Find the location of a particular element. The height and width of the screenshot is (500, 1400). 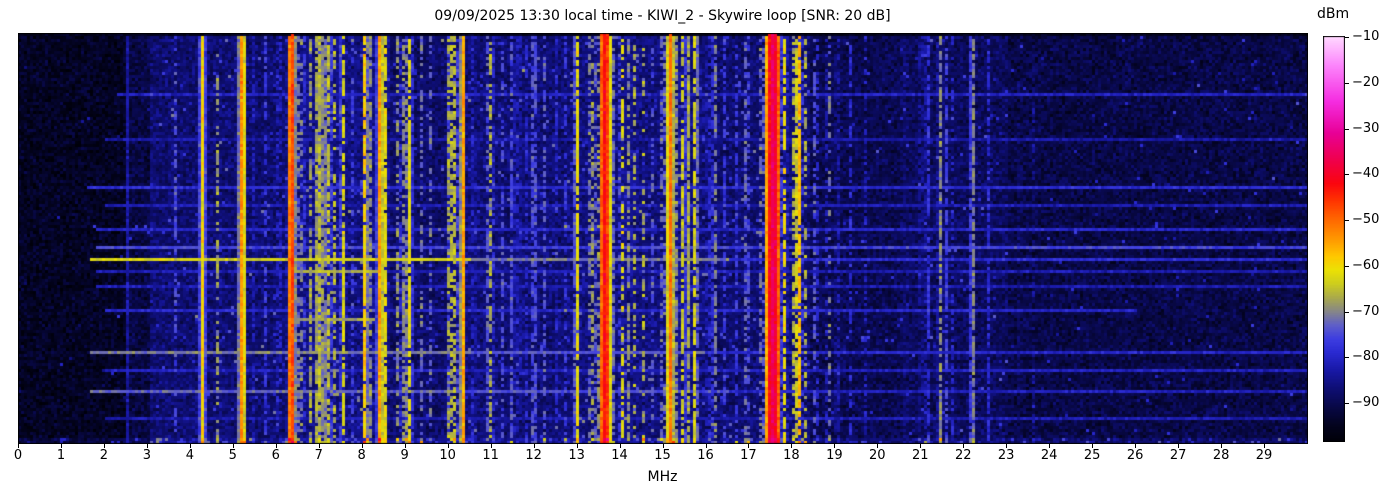

x-tick-label: 12 is located at coordinates (533, 455).